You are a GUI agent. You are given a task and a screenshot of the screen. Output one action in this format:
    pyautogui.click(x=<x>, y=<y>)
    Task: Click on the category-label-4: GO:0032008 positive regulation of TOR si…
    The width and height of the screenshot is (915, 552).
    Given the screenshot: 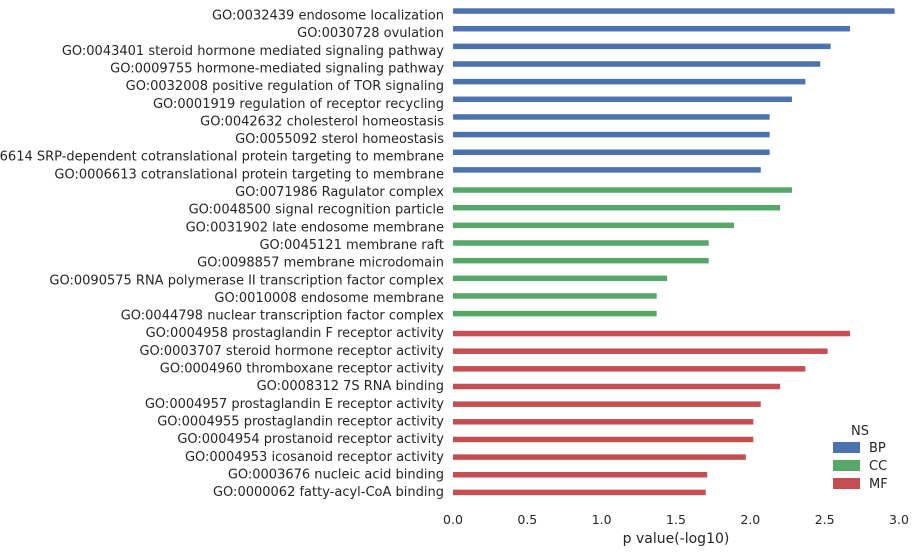 What is the action you would take?
    pyautogui.click(x=285, y=86)
    